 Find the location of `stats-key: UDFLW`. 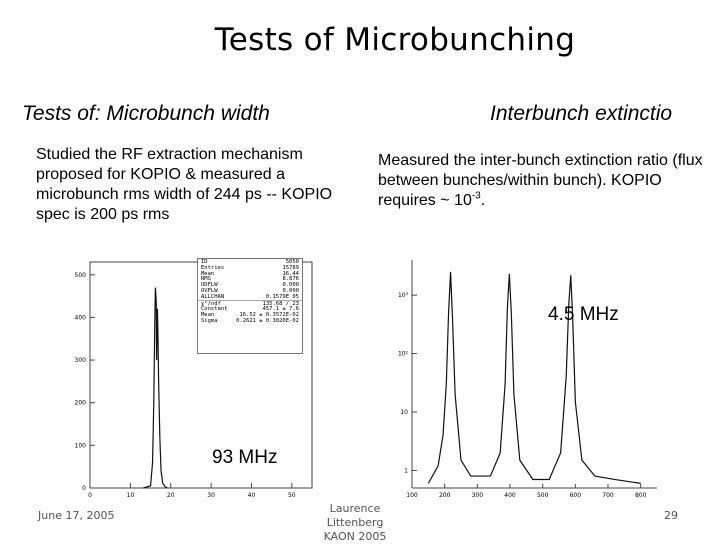

stats-key: UDFLW is located at coordinates (209, 285).